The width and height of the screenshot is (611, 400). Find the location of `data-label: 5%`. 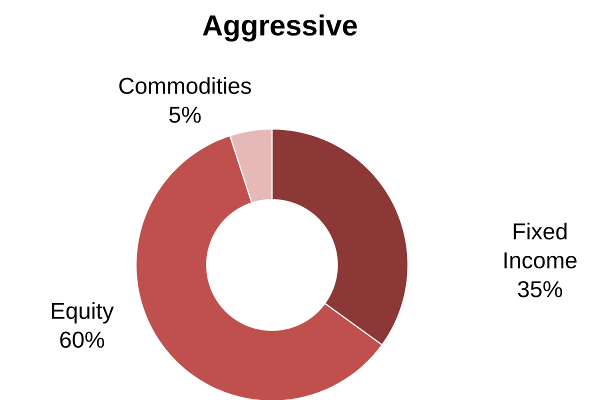

data-label: 5% is located at coordinates (185, 114).